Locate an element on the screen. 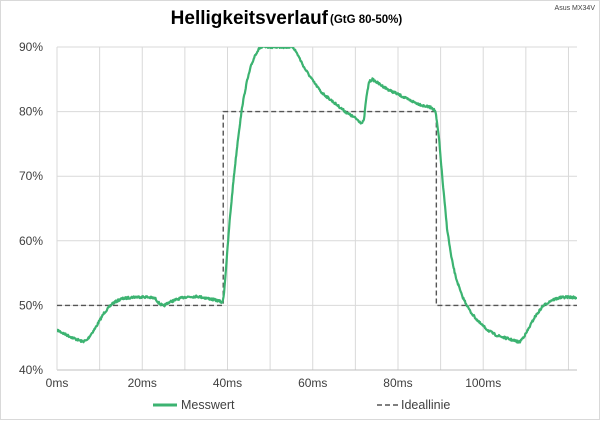 The width and height of the screenshot is (600, 421). chart-title: Helligkeitsverlauf is located at coordinates (250, 18).